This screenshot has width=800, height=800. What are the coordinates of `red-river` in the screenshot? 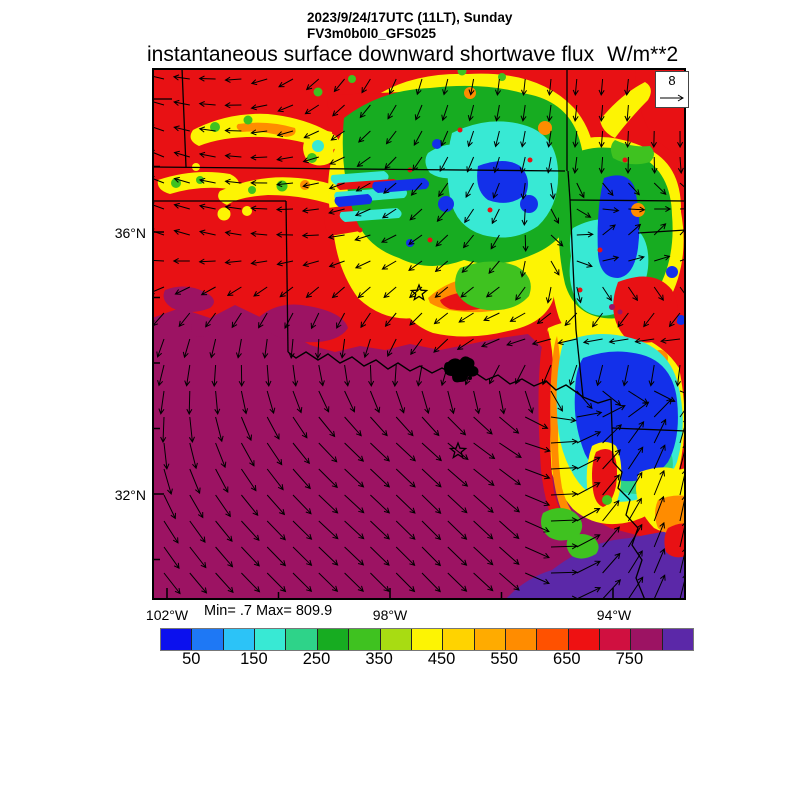 It's located at (435, 374).